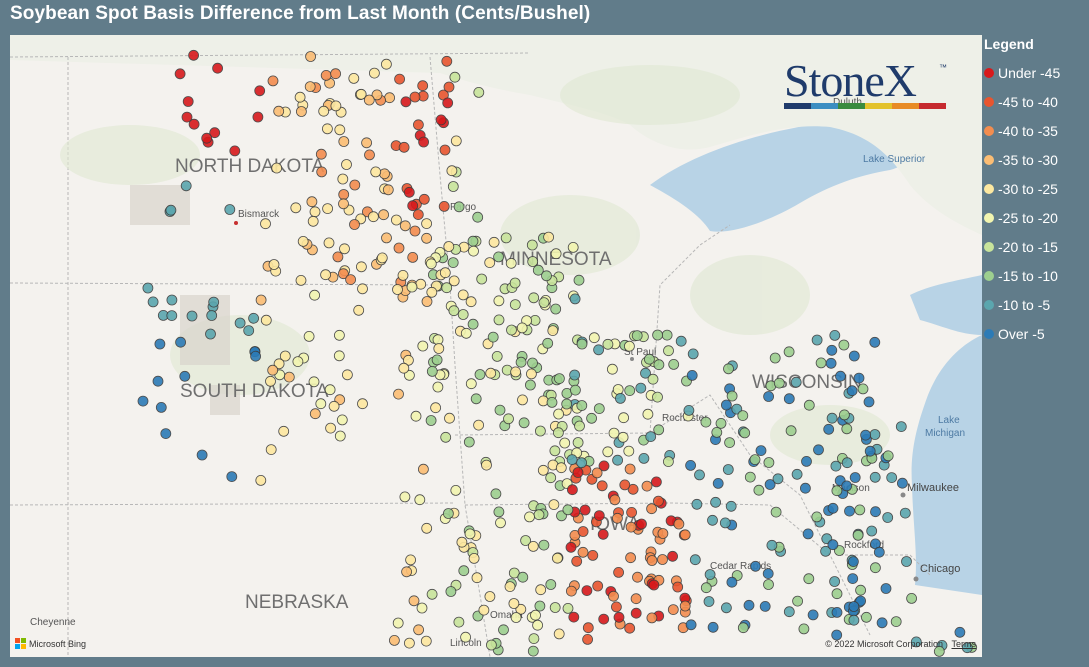 This screenshot has width=1089, height=667. I want to click on legend-item: -15 to -10, so click(1036, 275).